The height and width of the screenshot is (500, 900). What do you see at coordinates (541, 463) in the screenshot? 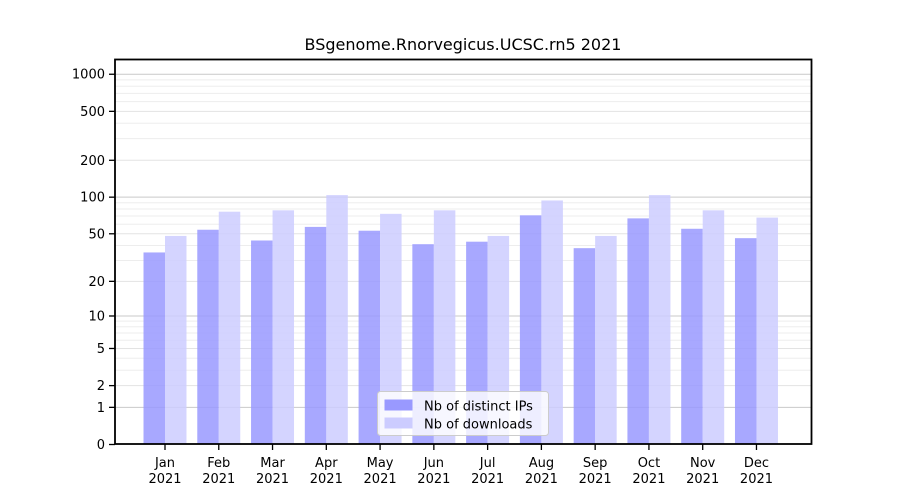
I see `x-tick-label-month: Aug` at bounding box center [541, 463].